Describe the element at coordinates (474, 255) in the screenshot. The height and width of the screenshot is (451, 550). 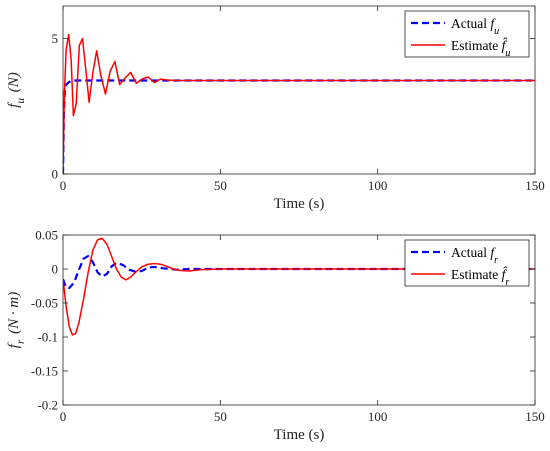
I see `legend-label: Actual fr` at that location.